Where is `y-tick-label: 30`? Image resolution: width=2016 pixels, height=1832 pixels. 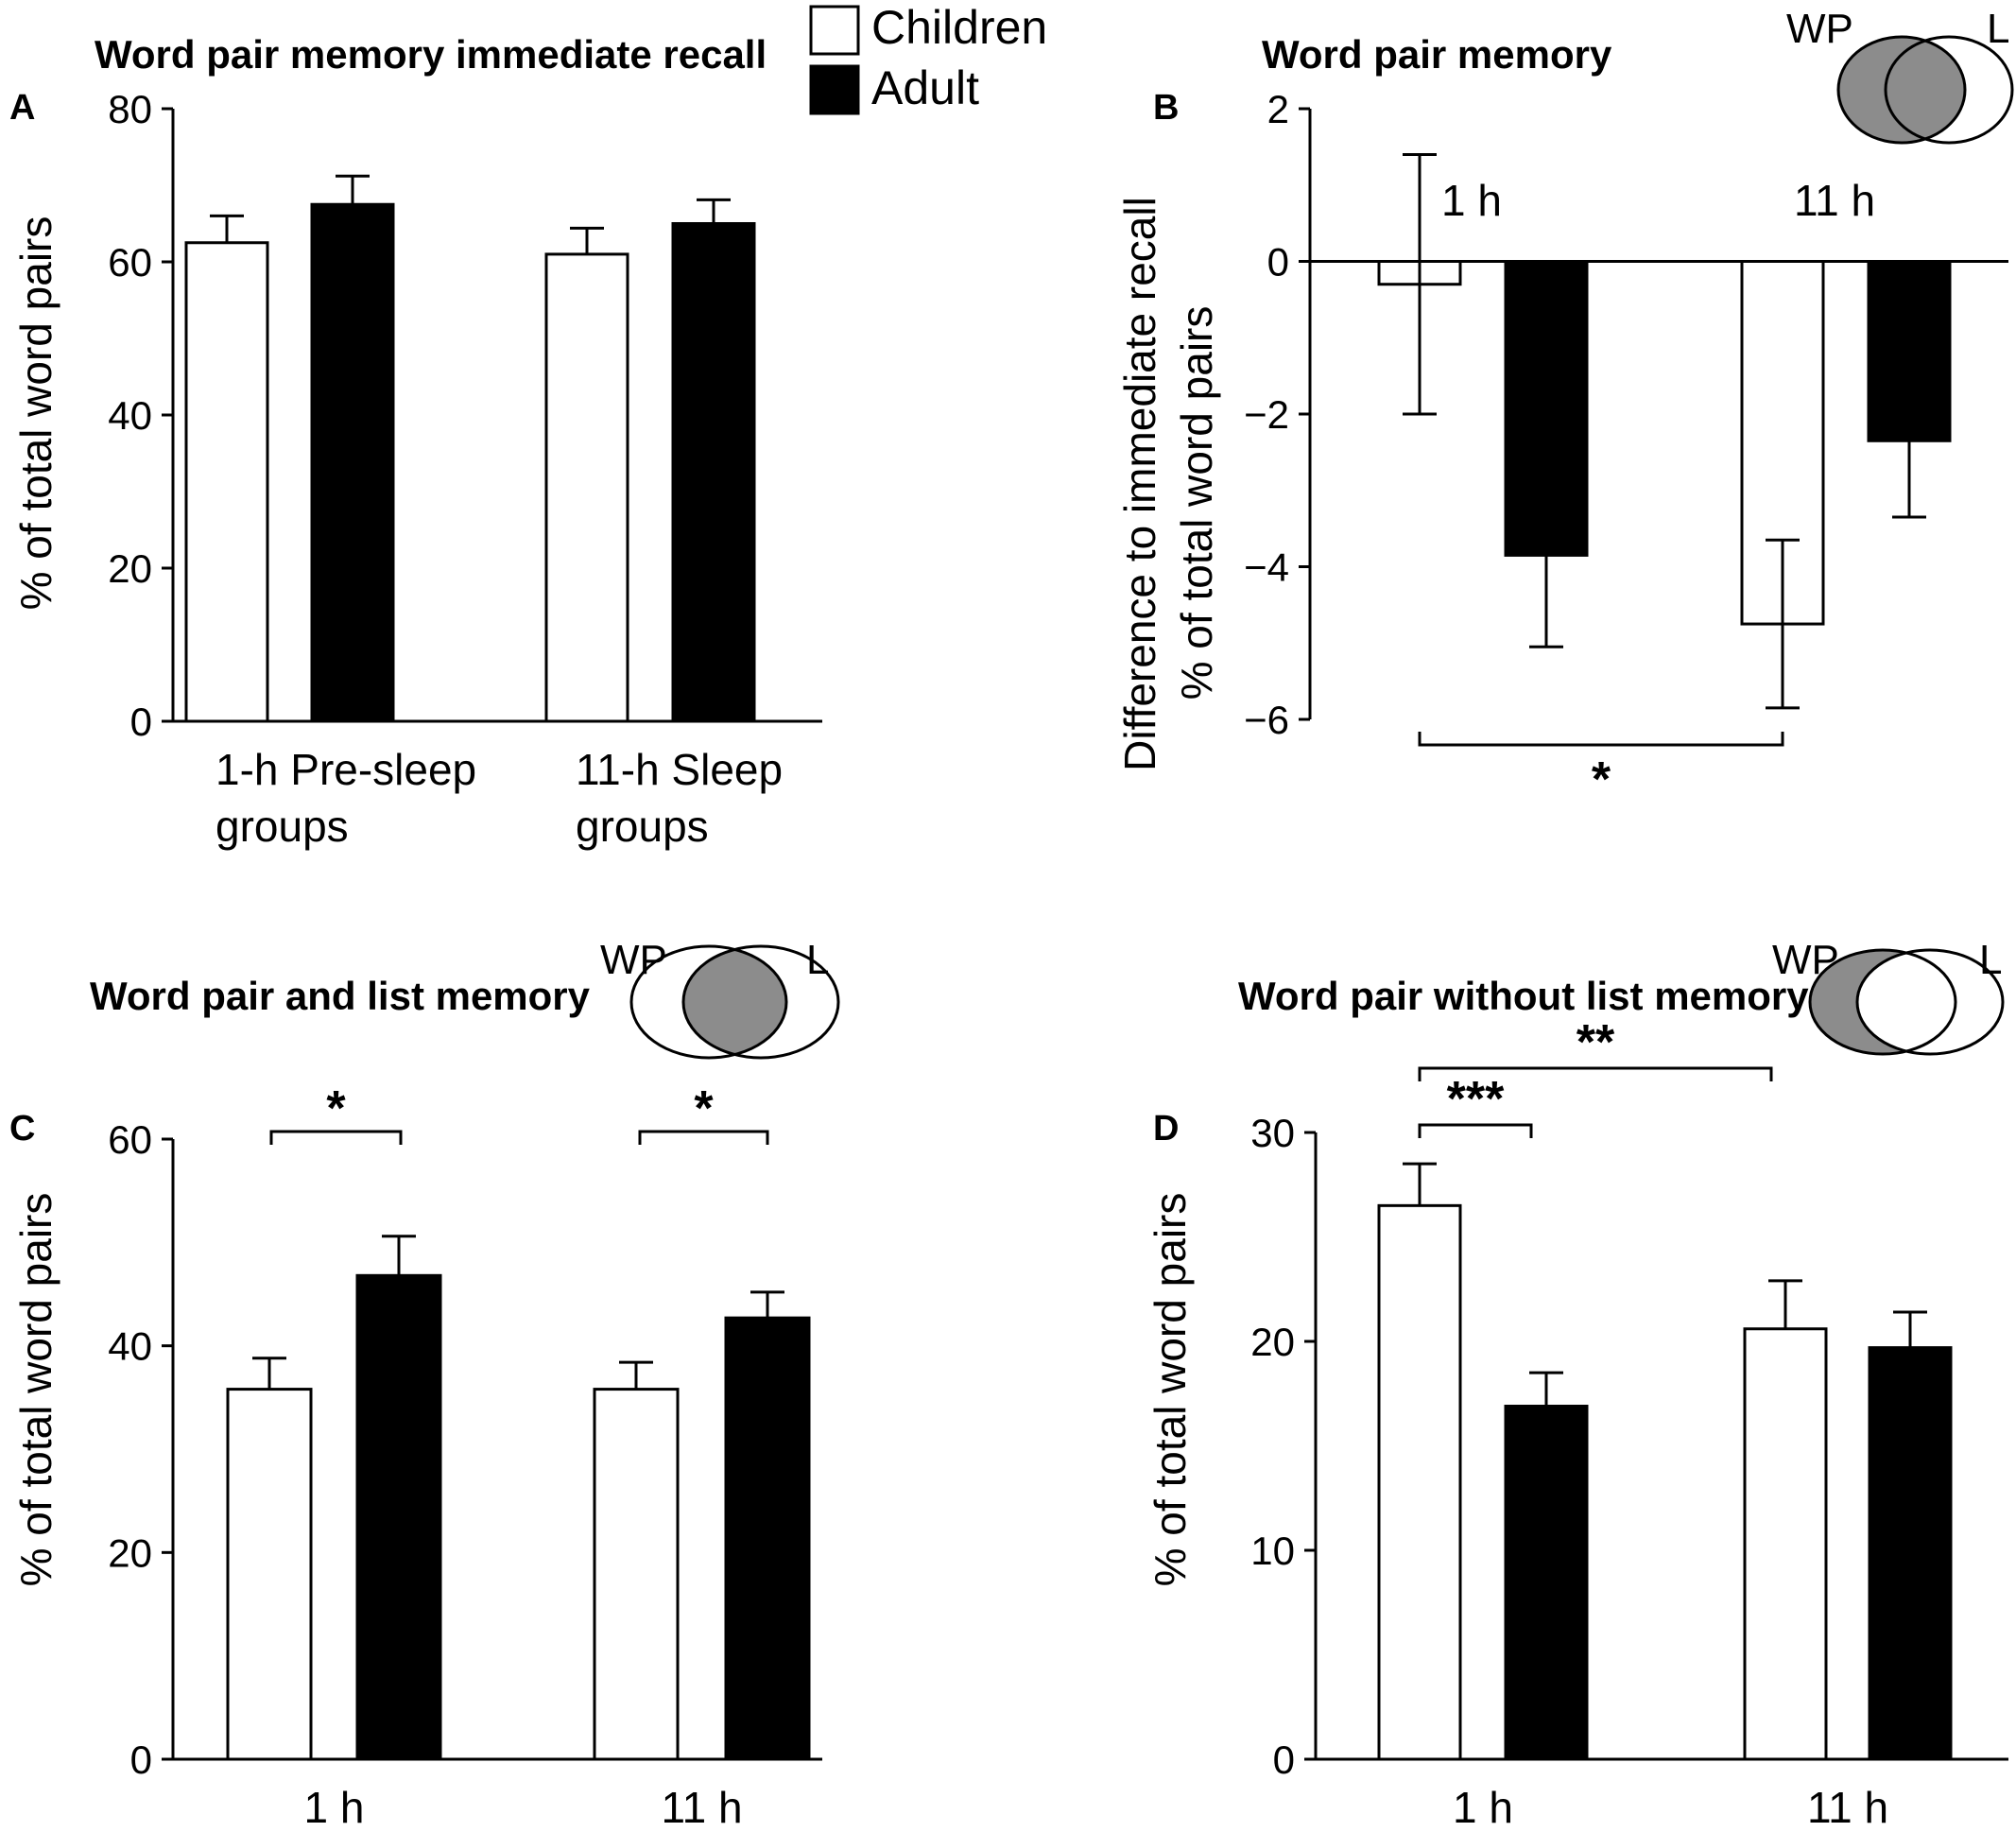
y-tick-label: 30 is located at coordinates (1272, 1133).